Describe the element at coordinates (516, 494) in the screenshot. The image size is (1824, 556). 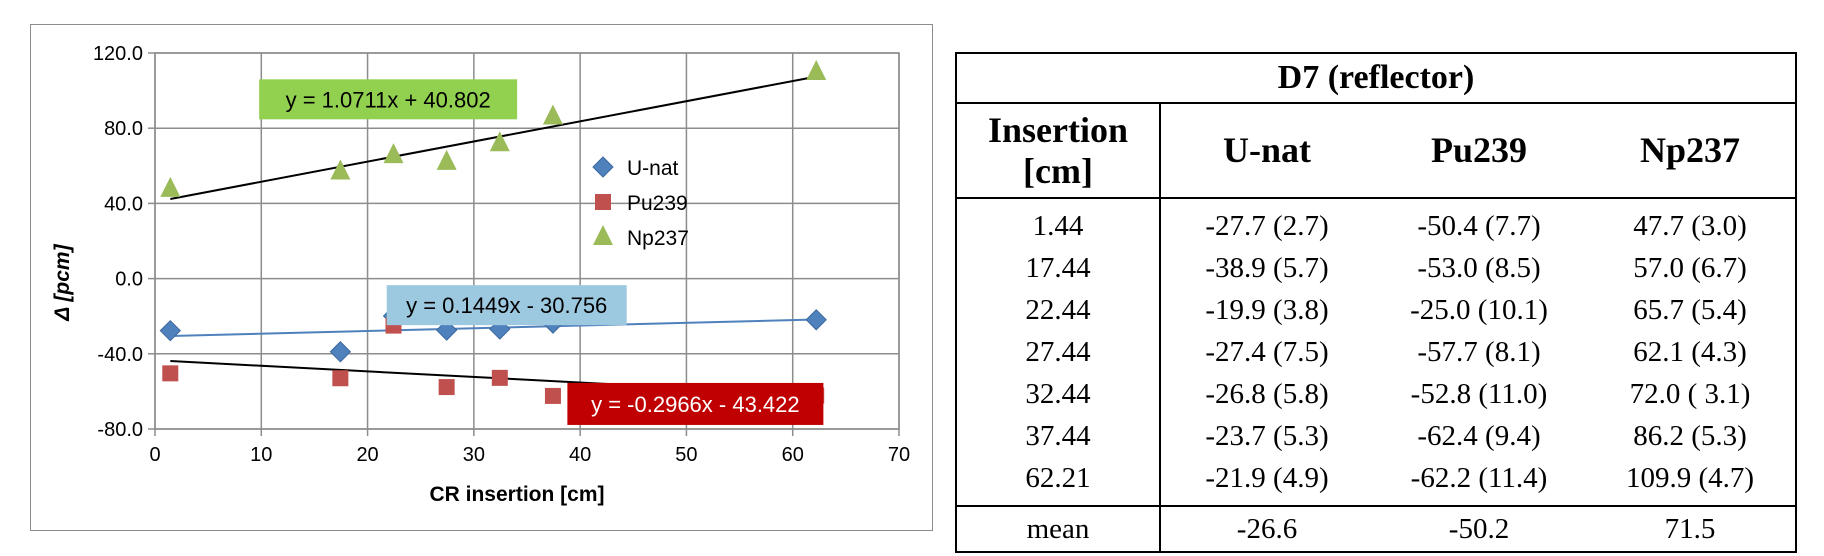
I see `x-axis-title: CR insertion [cm]` at that location.